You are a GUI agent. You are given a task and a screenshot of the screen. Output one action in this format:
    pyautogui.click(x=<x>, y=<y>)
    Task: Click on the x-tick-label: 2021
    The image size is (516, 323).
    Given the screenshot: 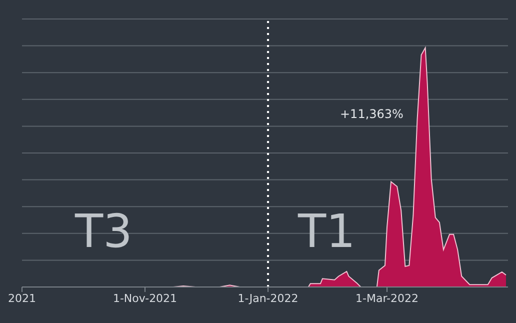 What is the action you would take?
    pyautogui.click(x=22, y=298)
    